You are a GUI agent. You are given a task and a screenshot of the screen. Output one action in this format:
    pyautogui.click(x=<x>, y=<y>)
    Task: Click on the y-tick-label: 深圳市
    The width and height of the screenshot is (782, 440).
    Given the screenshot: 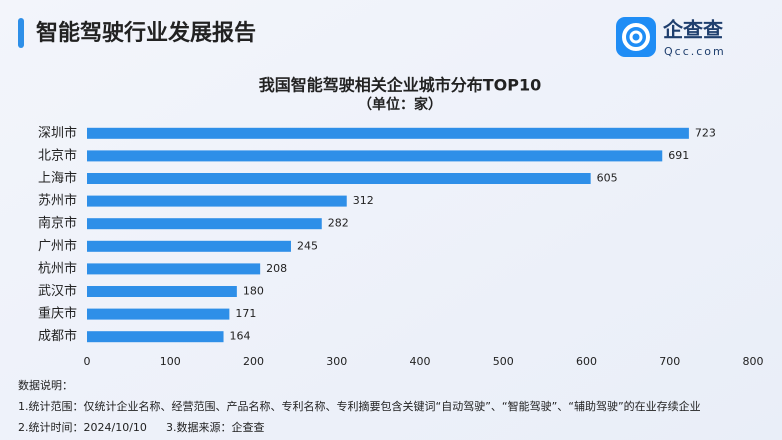 What is the action you would take?
    pyautogui.click(x=57, y=133)
    